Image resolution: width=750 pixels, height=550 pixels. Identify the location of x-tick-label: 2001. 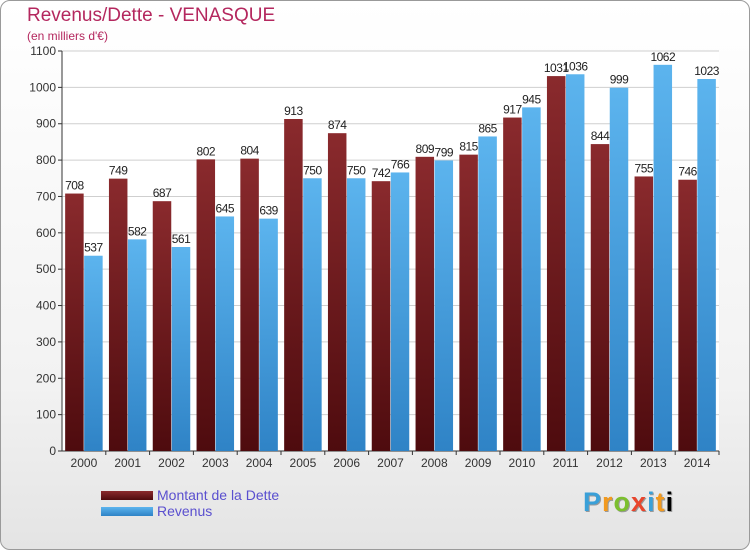
(127, 463).